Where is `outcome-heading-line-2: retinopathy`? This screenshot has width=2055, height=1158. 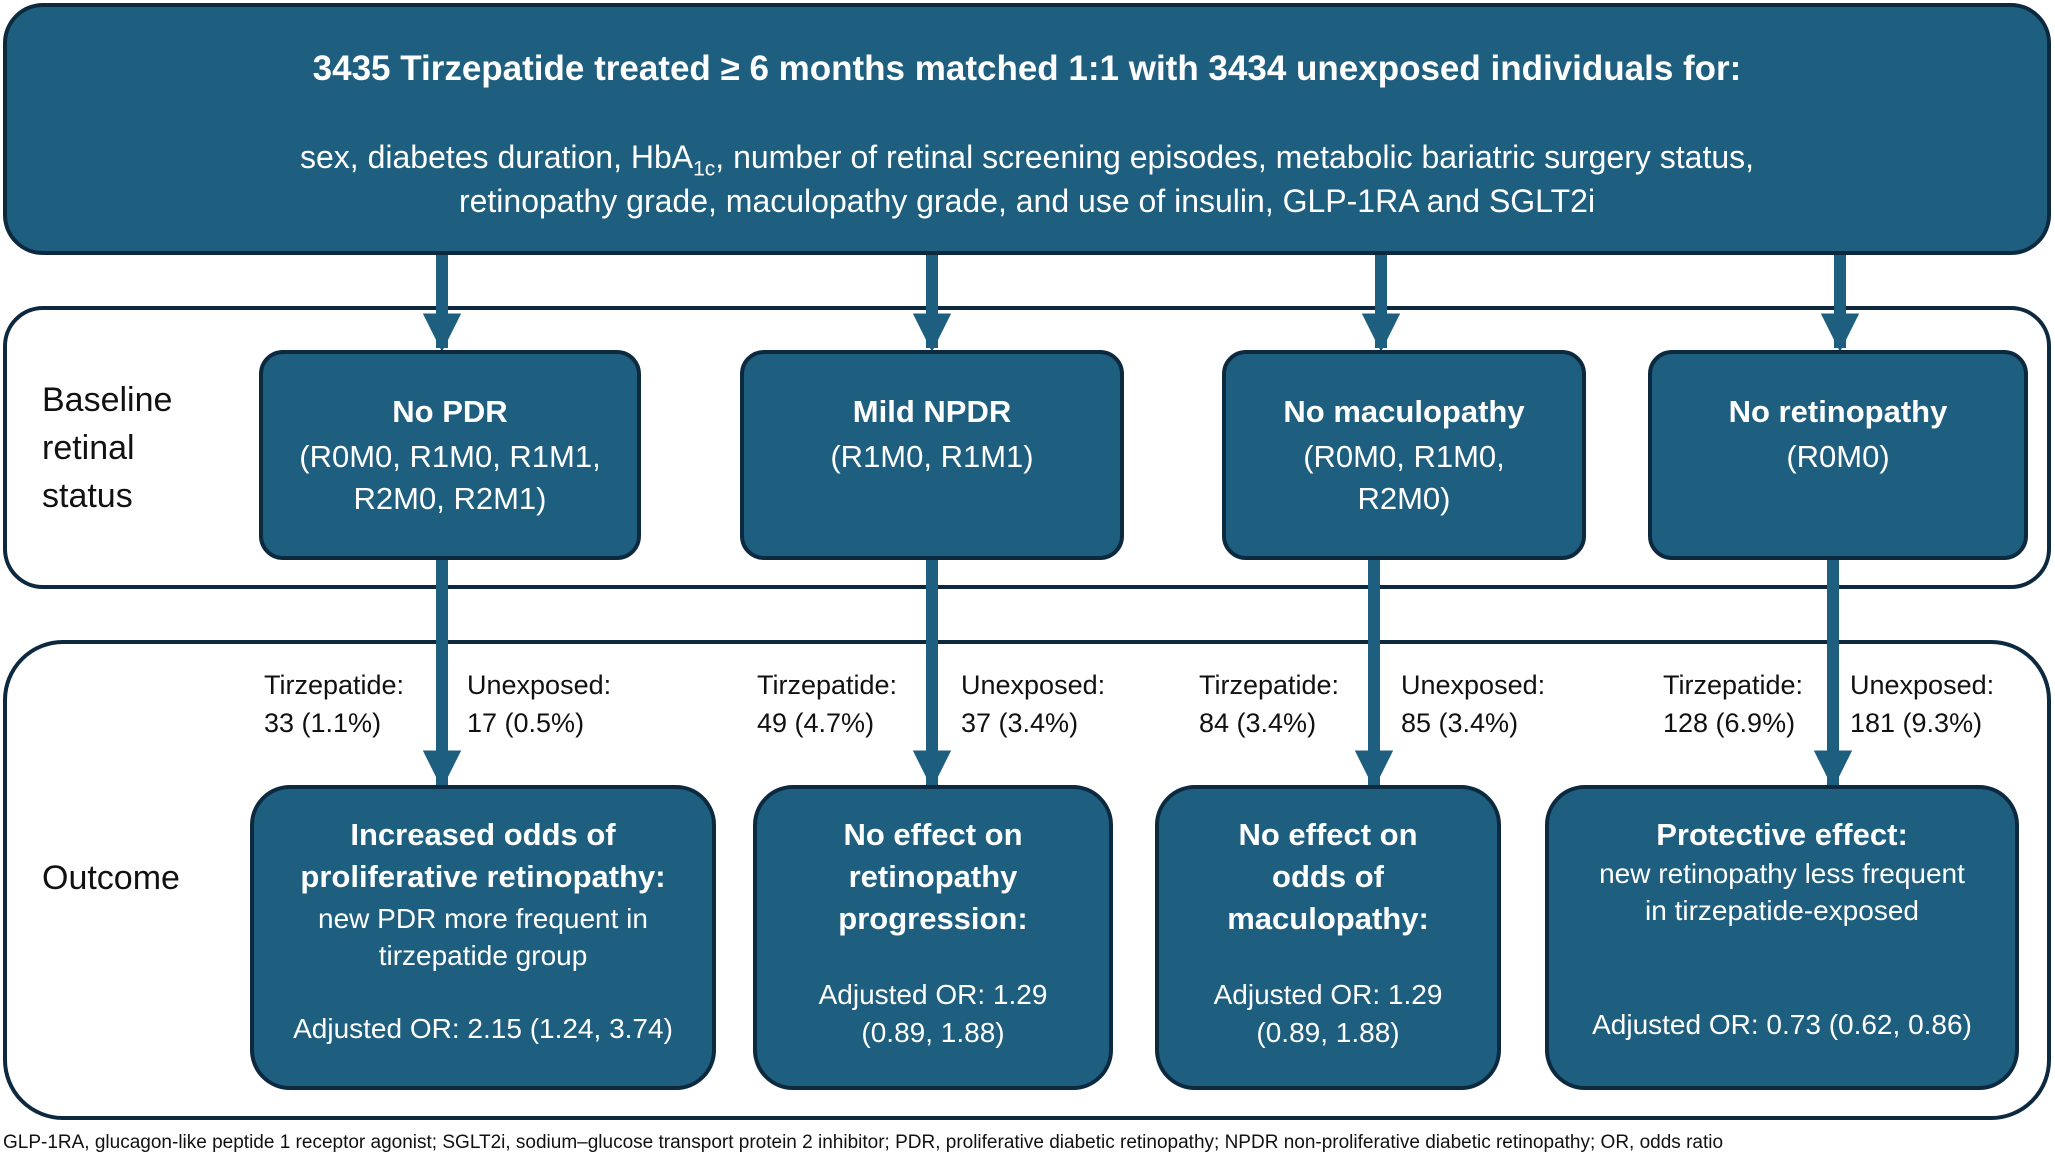
outcome-heading-line-2: retinopathy is located at coordinates (933, 876).